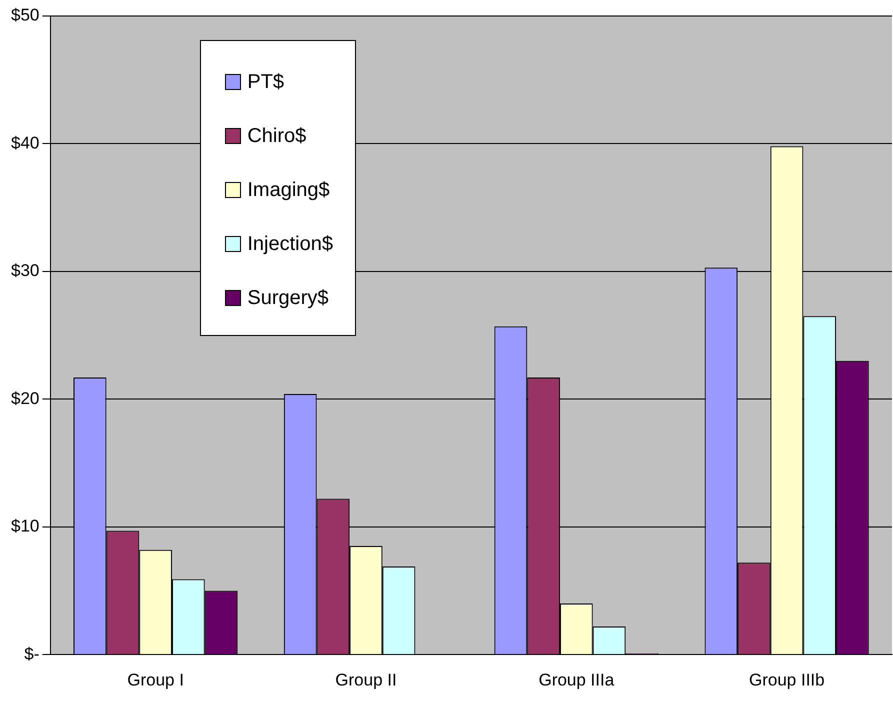  What do you see at coordinates (366, 680) in the screenshot?
I see `x-tick-label: Group II` at bounding box center [366, 680].